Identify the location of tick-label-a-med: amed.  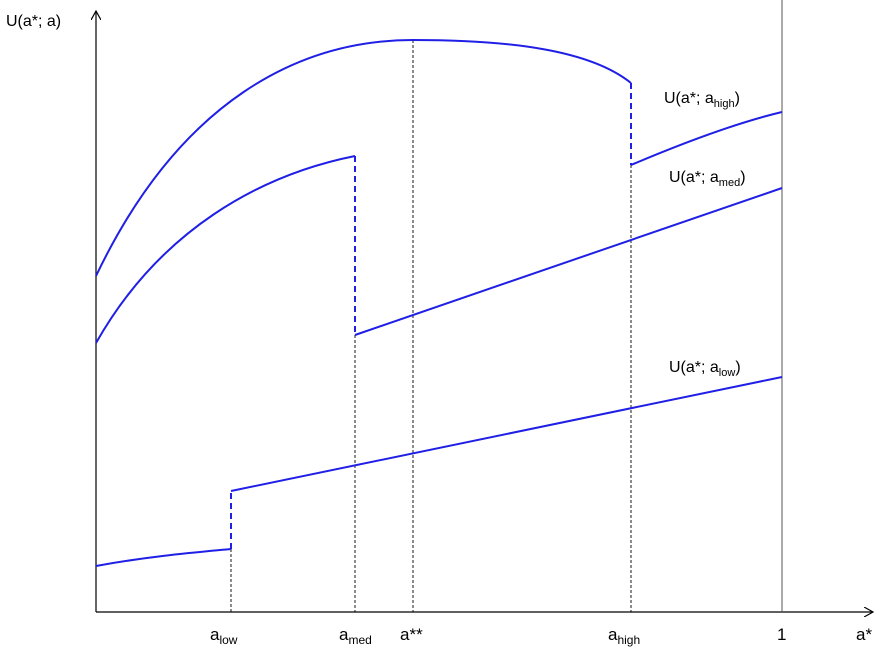
(355, 636).